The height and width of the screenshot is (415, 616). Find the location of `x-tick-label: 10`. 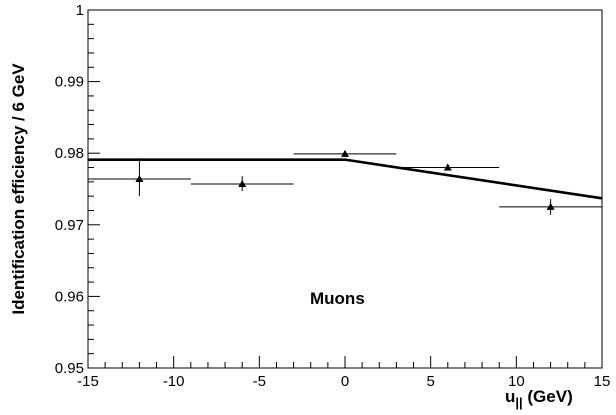

x-tick-label: 10 is located at coordinates (516, 381).